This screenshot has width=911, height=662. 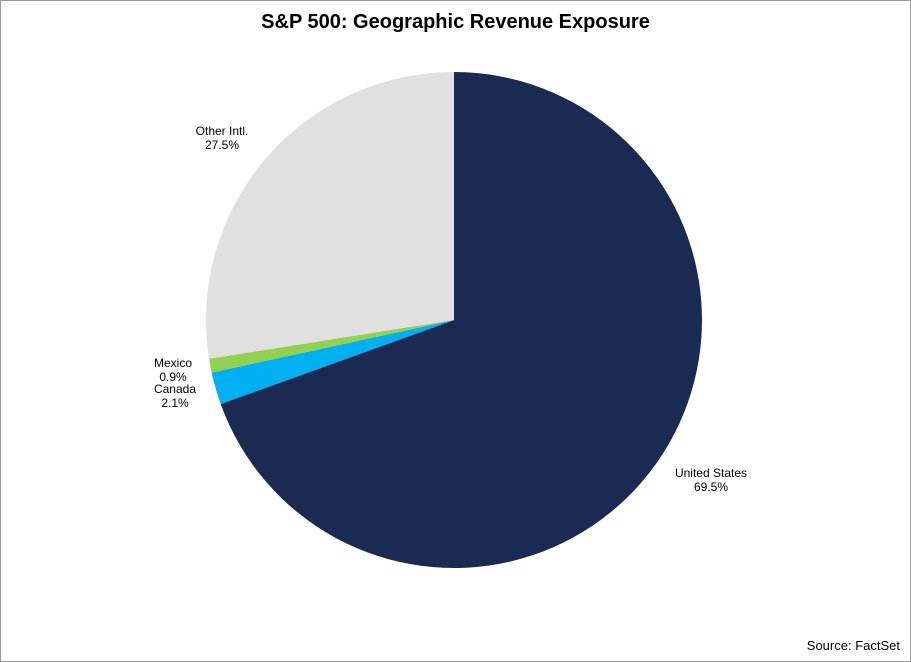 What do you see at coordinates (455, 22) in the screenshot?
I see `chart-title: S&P 500: Geographic Revenue Exposure` at bounding box center [455, 22].